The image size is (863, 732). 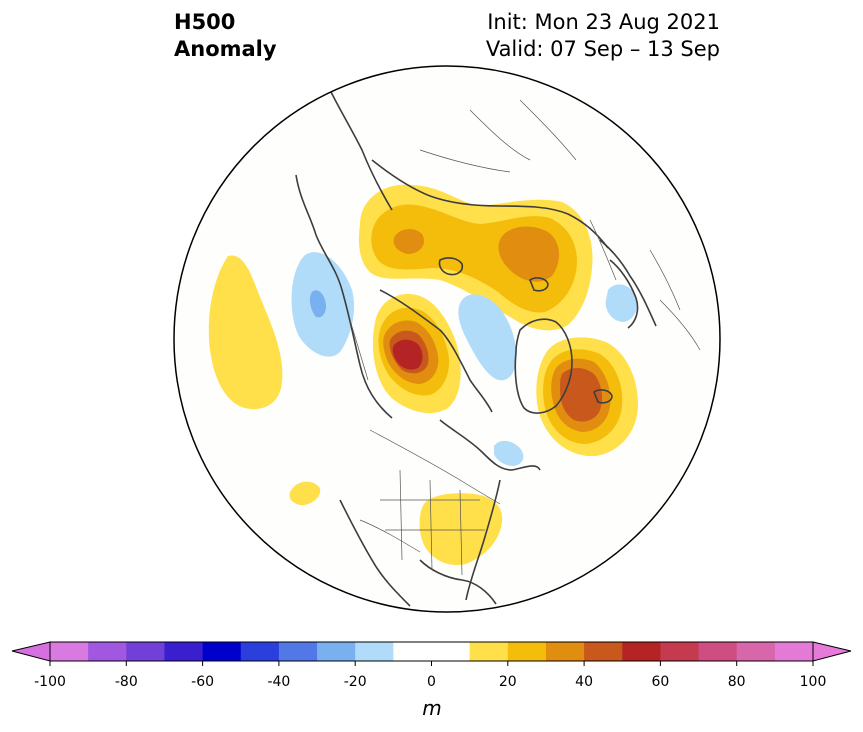 What do you see at coordinates (31, 651) in the screenshot?
I see `colorbar-extend-low` at bounding box center [31, 651].